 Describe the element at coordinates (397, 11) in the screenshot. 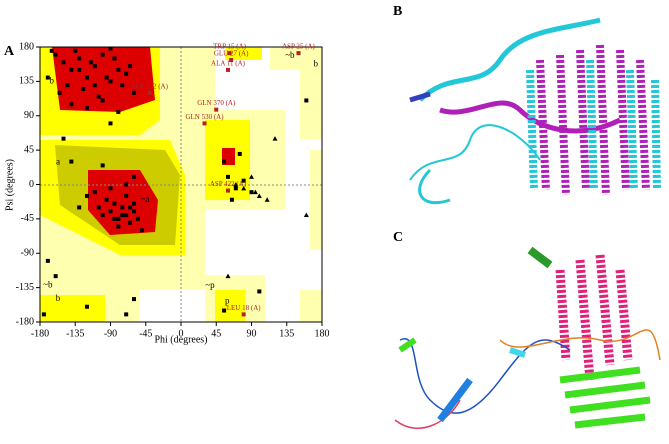

I see `panel-label: B` at that location.